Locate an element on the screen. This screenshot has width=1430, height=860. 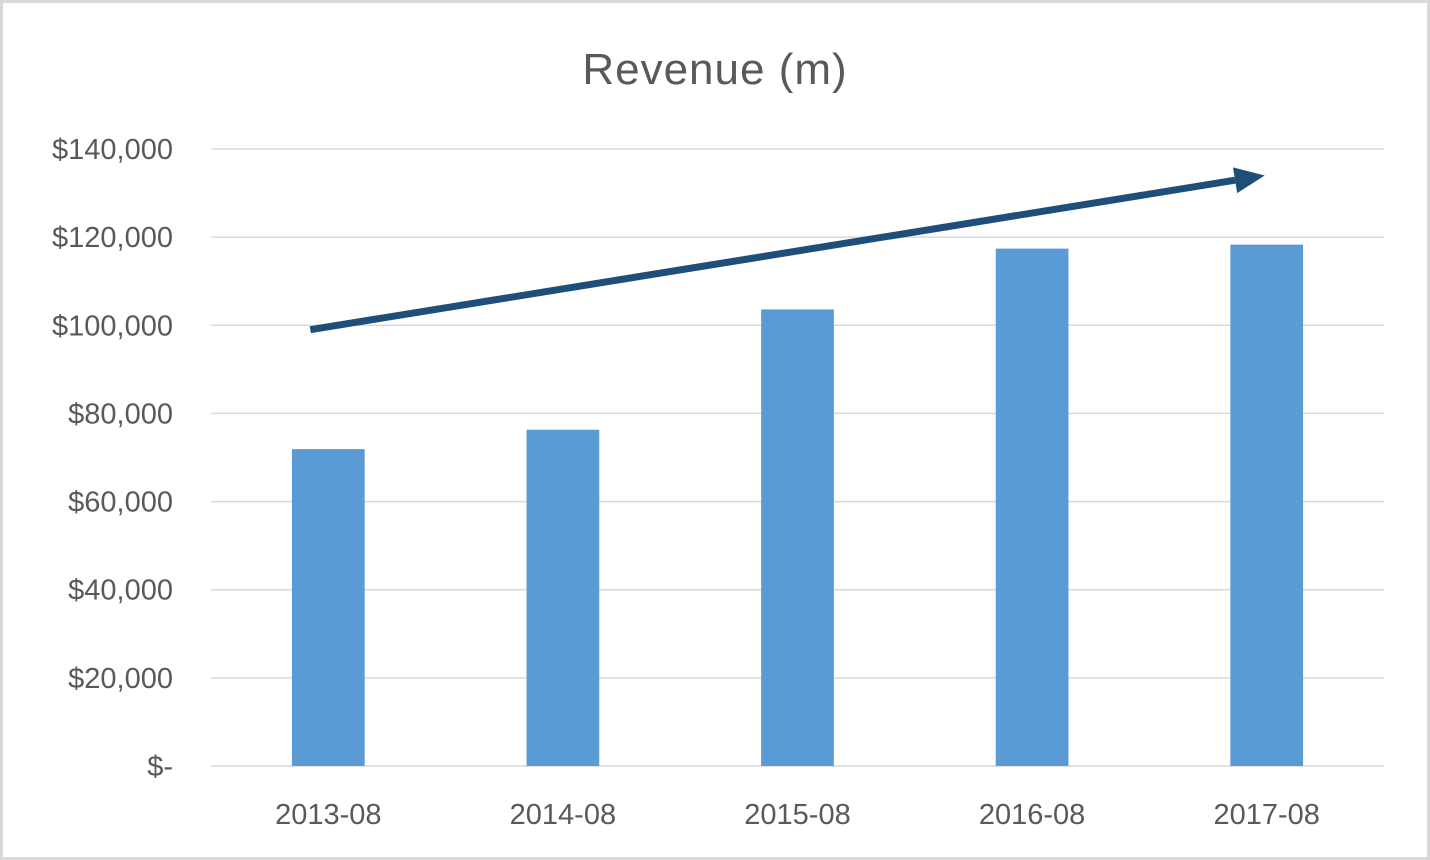
x-tick-label-4: 2017-08 is located at coordinates (1266, 815).